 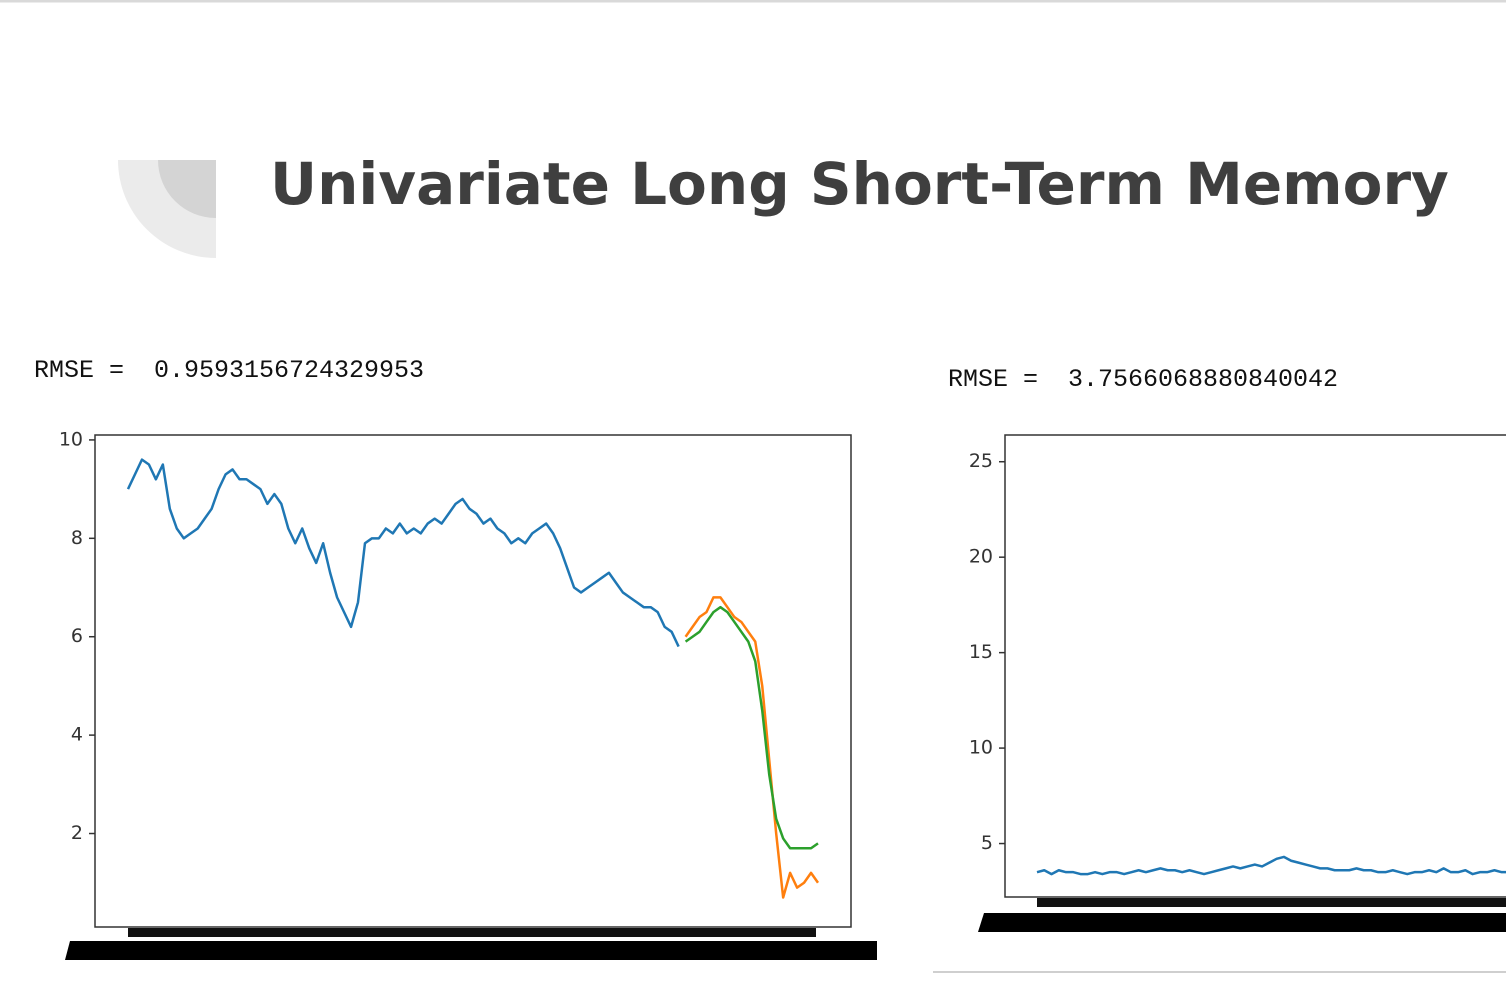 I want to click on y-tick-label: 5, so click(x=987, y=843).